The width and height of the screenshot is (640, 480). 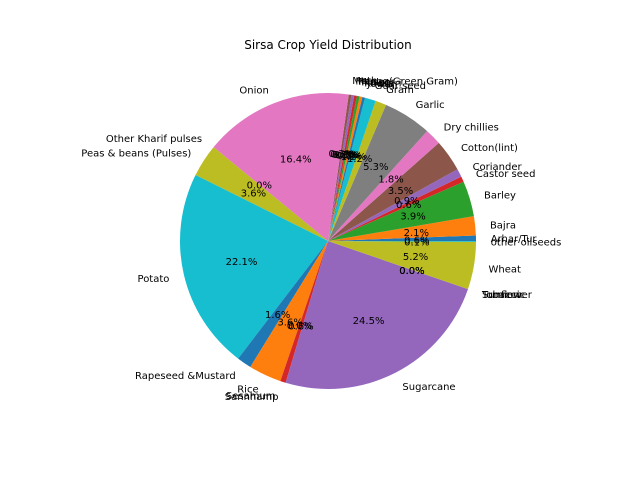 I want to click on pie-slice-rice, so click(x=289, y=311).